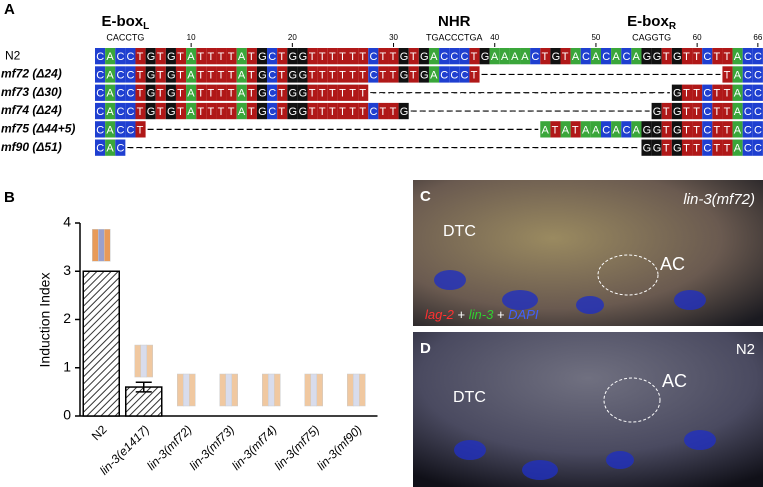  Describe the element at coordinates (297, 447) in the screenshot. I see `x-tick-label: lin-3(mf75)` at that location.